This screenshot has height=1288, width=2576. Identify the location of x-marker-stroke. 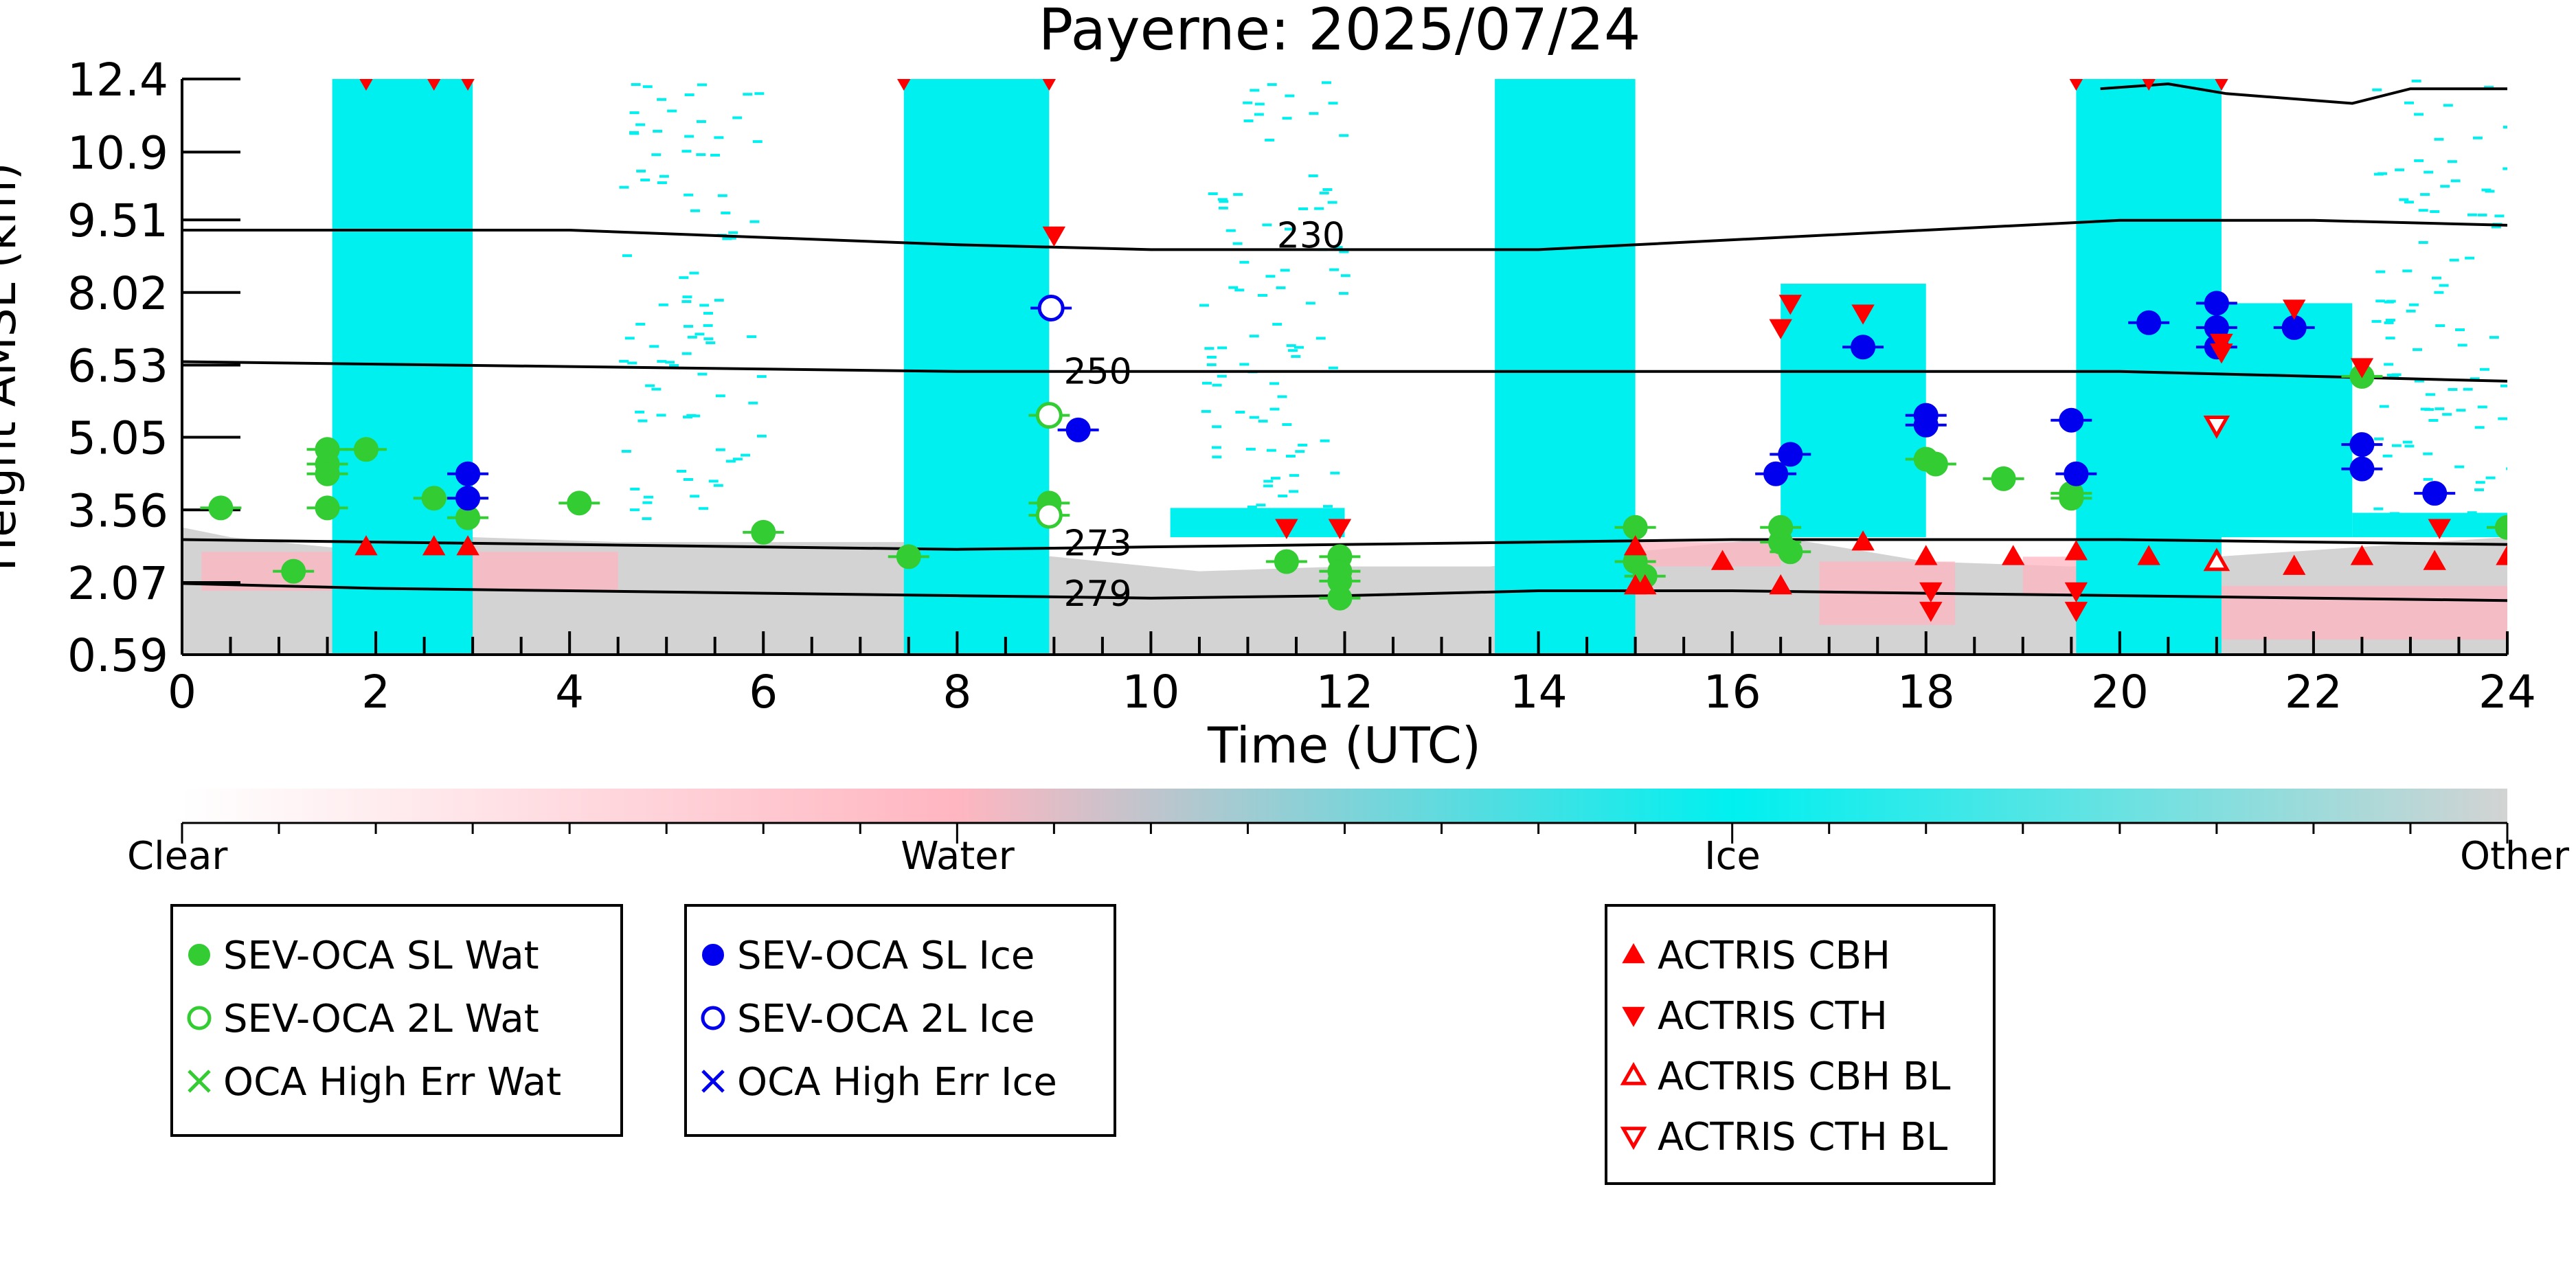
(713, 1081).